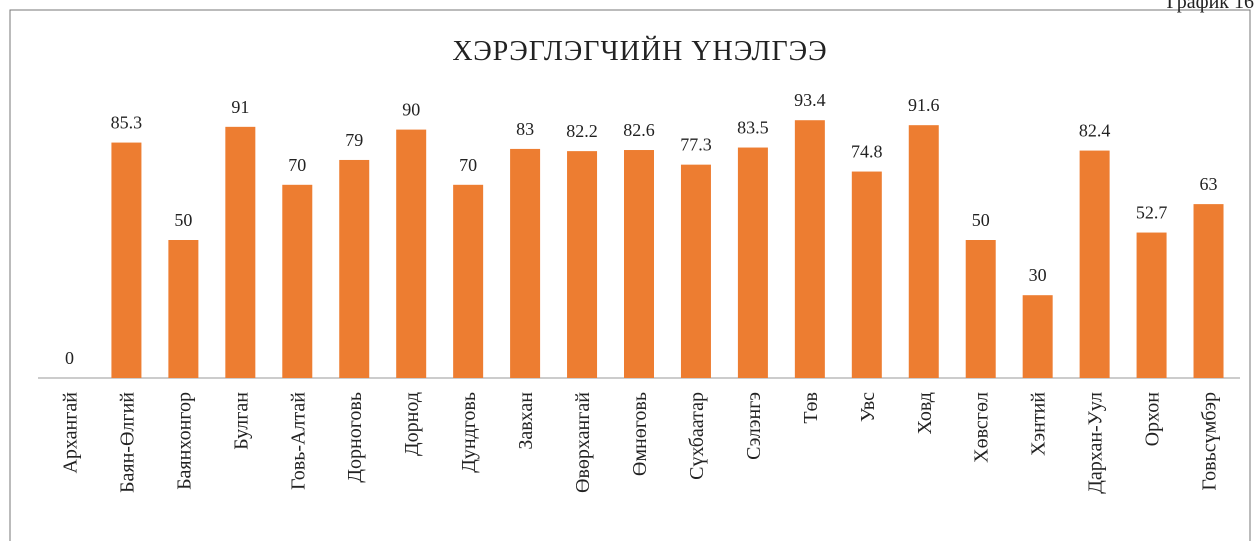 This screenshot has width=1256, height=541. Describe the element at coordinates (354, 140) in the screenshot. I see `value-label: 79` at that location.